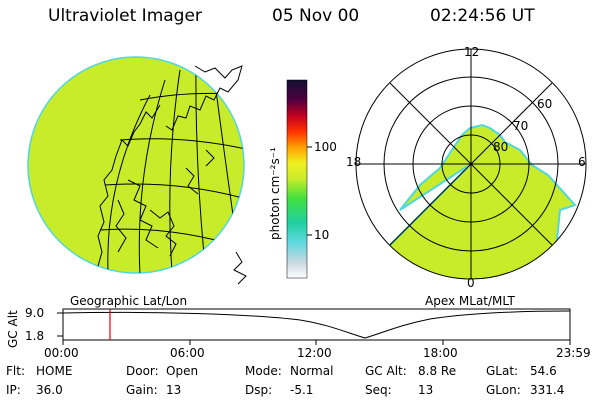 The height and width of the screenshot is (400, 600). What do you see at coordinates (142, 390) in the screenshot?
I see `gain-label: Gain:` at bounding box center [142, 390].